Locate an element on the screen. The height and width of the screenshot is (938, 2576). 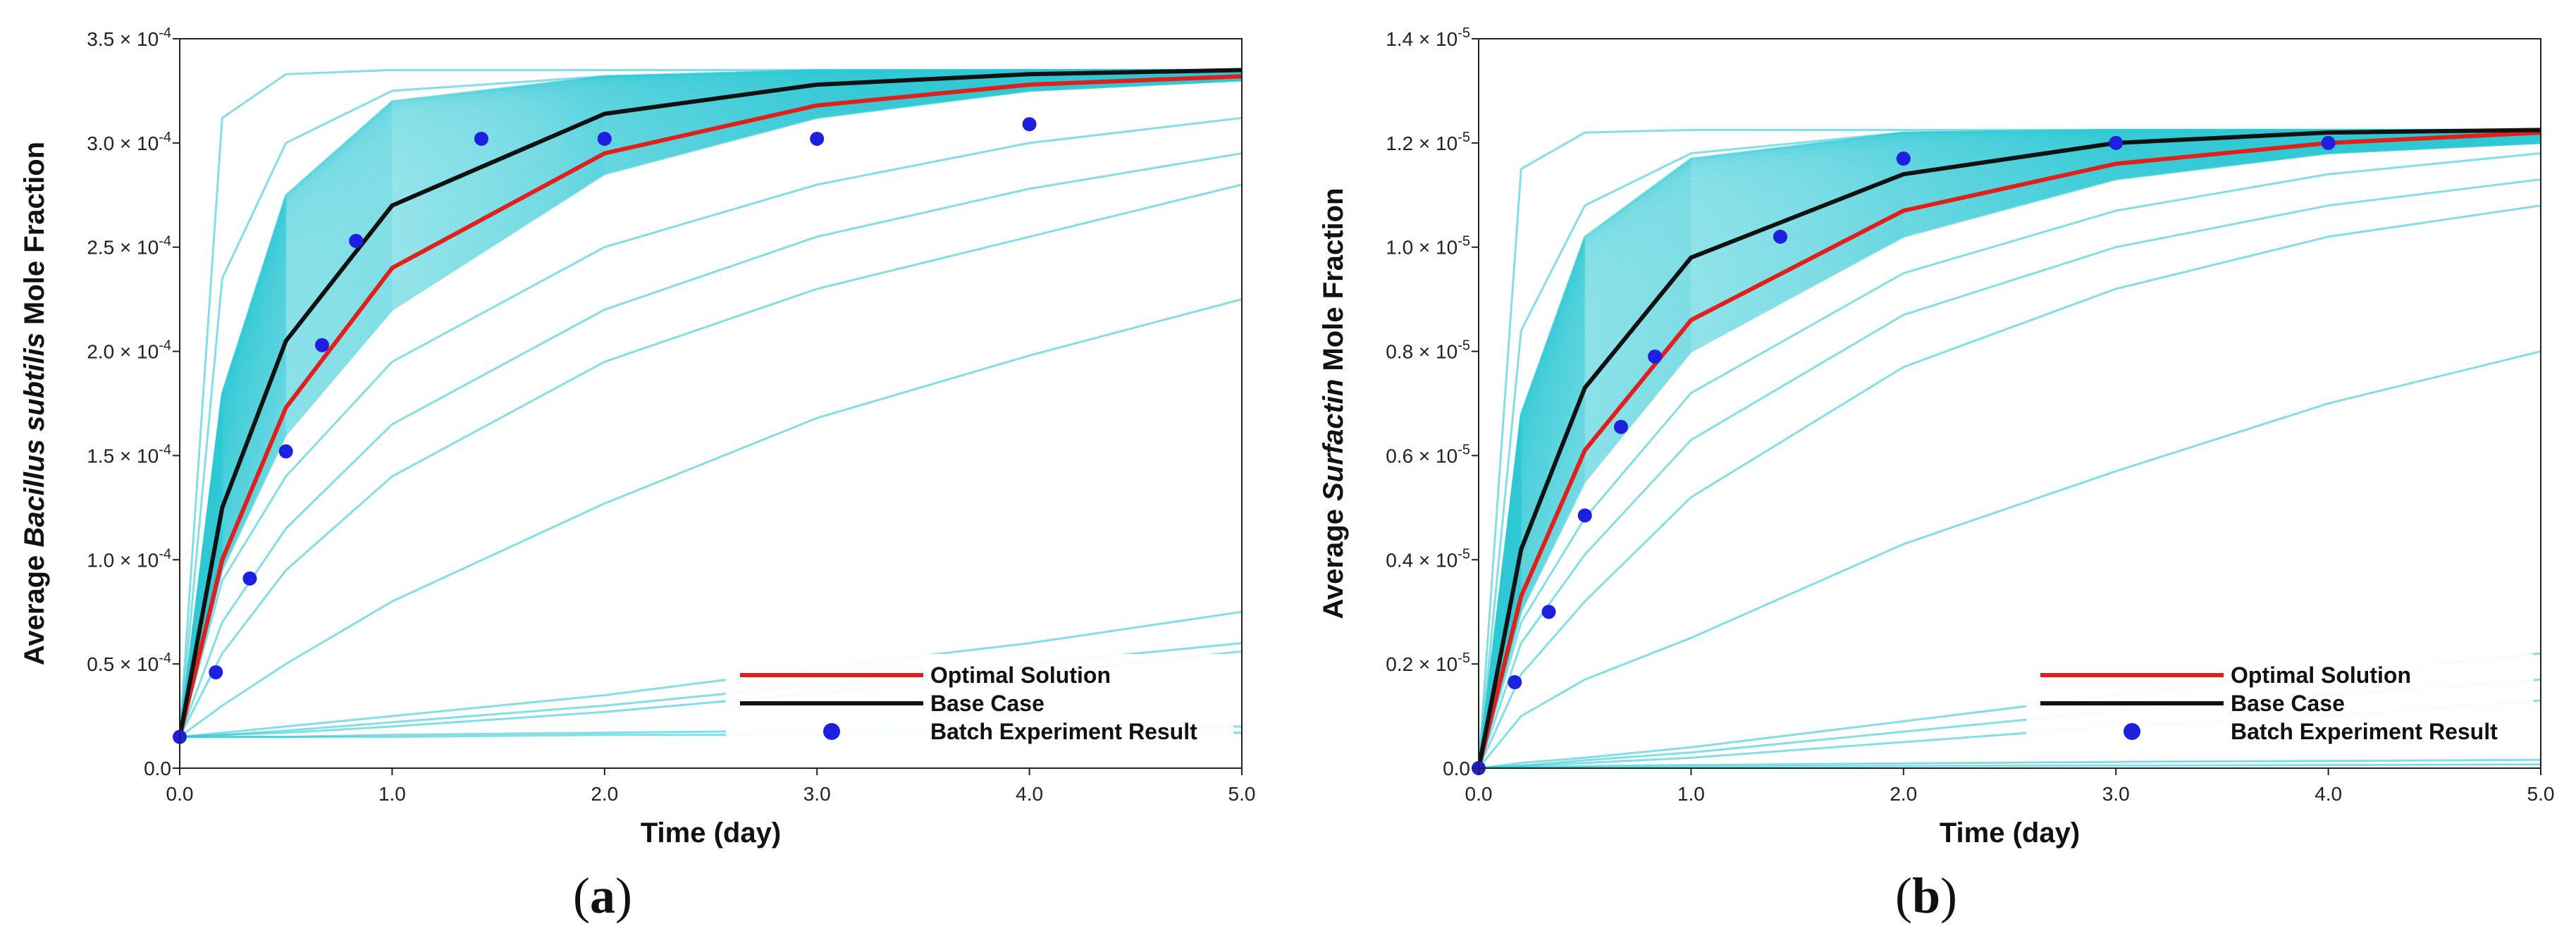
y-axis-title: Average Bacillus subtilis Mole Fraction is located at coordinates (34, 403).